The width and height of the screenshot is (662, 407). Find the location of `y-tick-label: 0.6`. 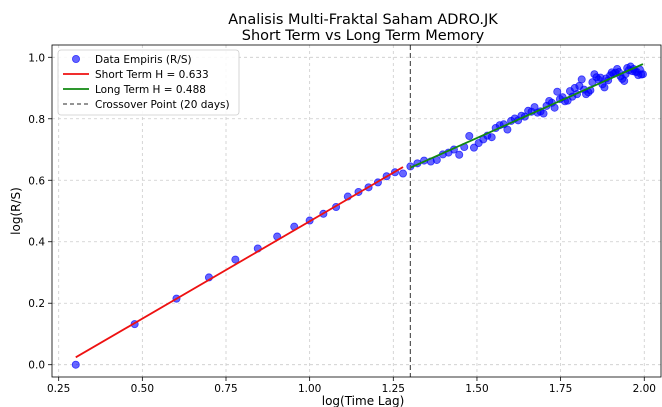

y-tick-label: 0.6 is located at coordinates (36, 181).